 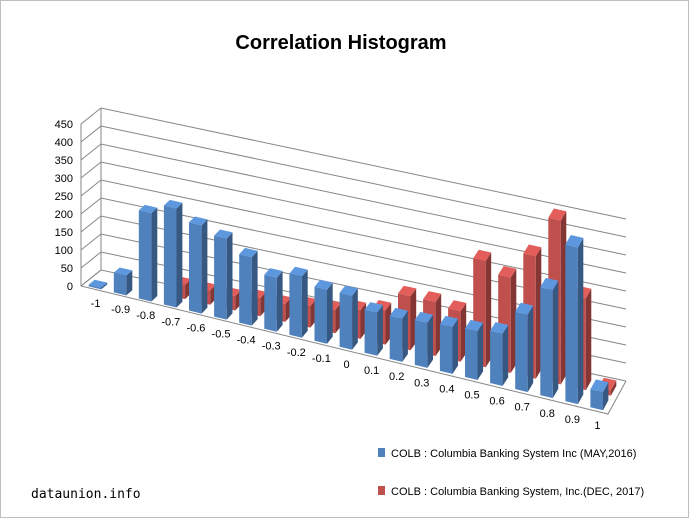 I want to click on x-tick-label: 0.3, so click(x=421, y=383).